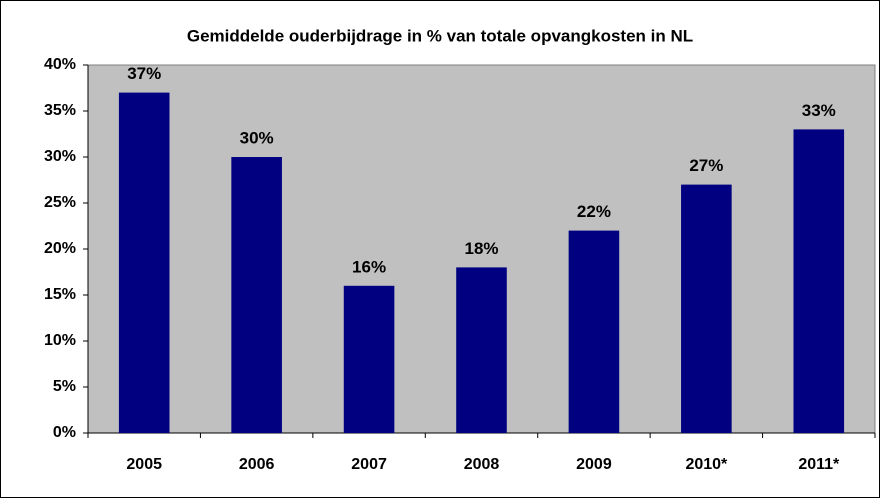  I want to click on data-label: 16%, so click(369, 266).